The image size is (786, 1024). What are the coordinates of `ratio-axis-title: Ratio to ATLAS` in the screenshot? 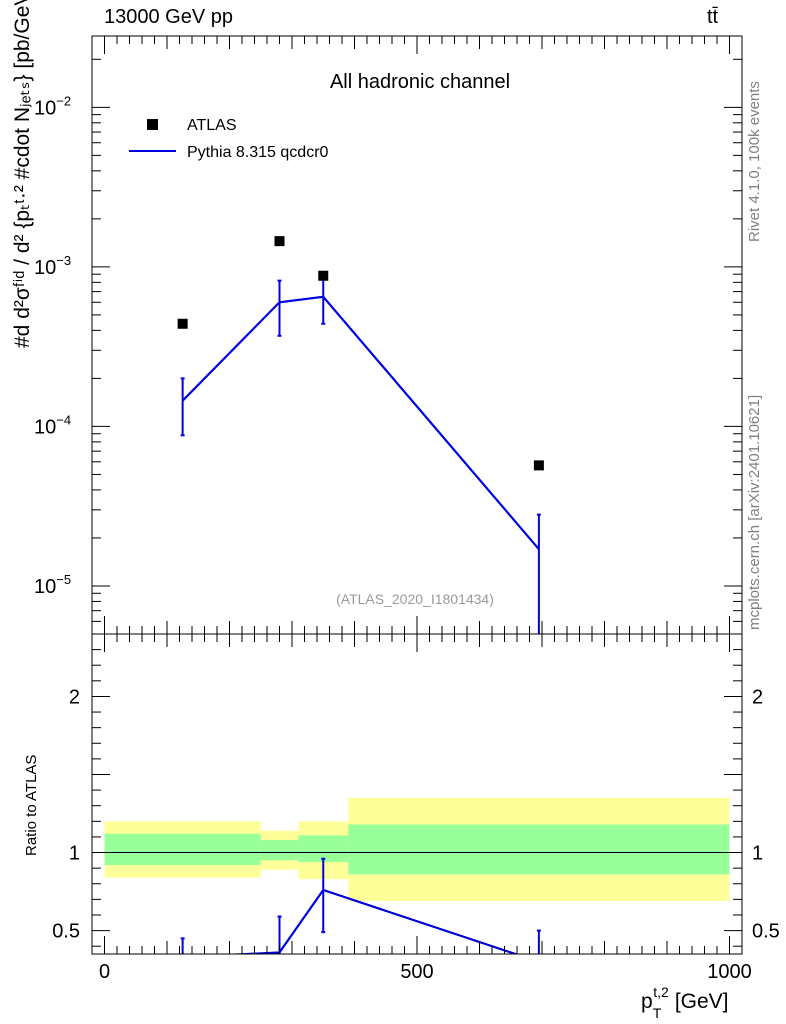 It's located at (31, 805).